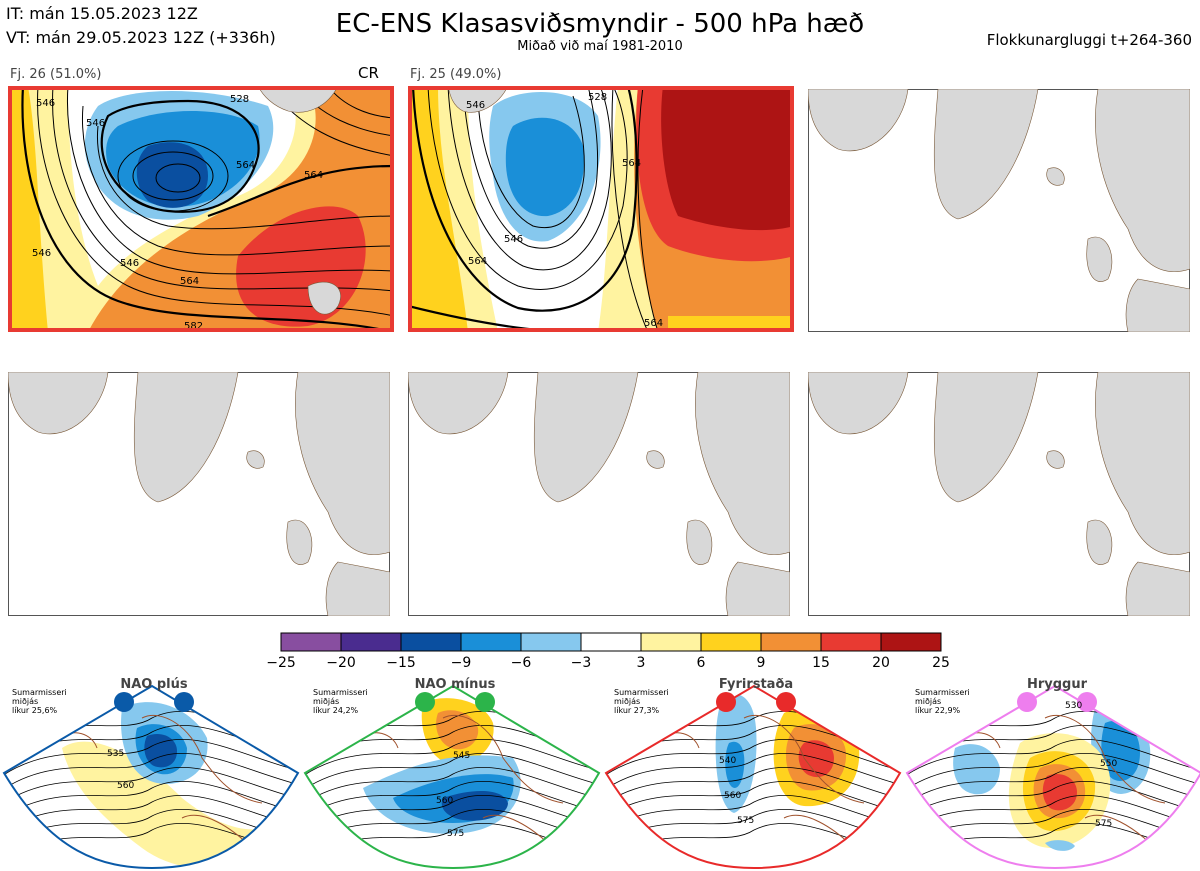 This screenshot has height=871, width=1200. Describe the element at coordinates (641, 663) in the screenshot. I see `colorbar-tick-label: 3` at that location.